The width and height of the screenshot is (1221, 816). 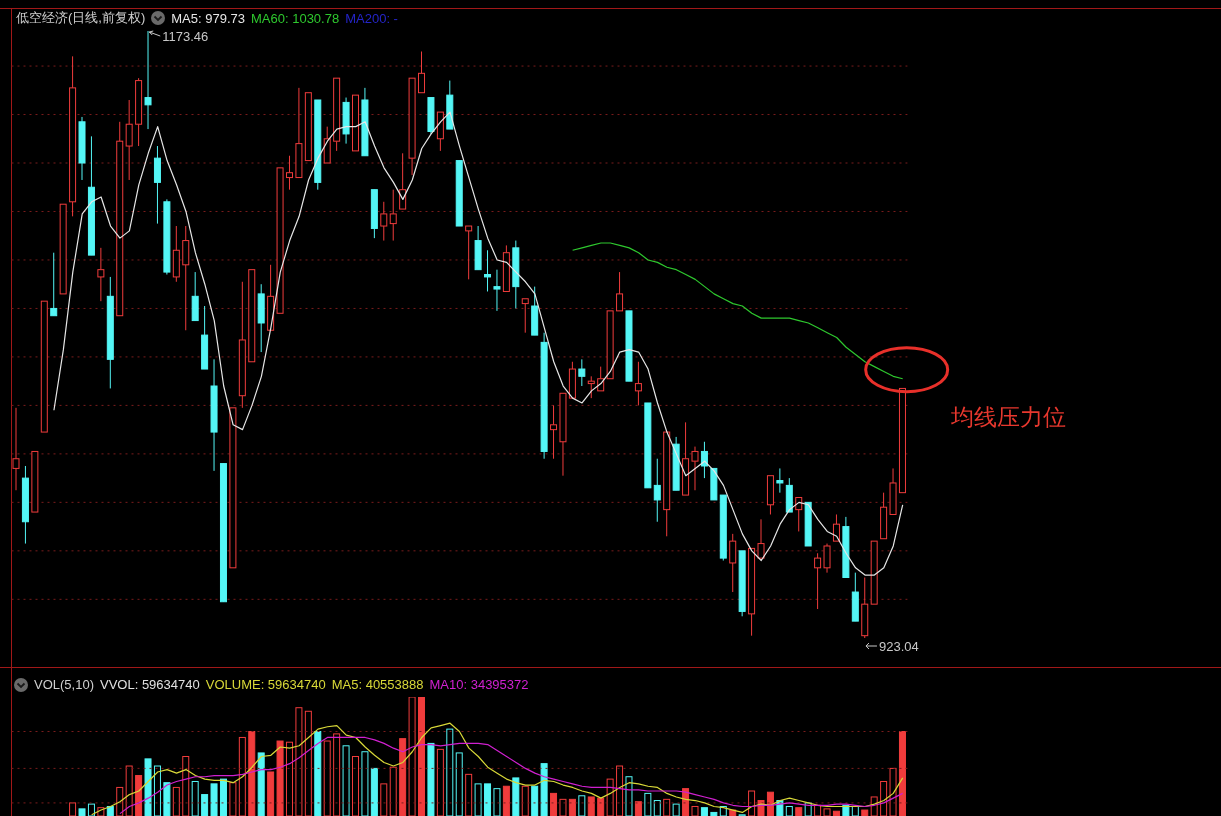 What do you see at coordinates (377, 684) in the screenshot?
I see `text: MA5: 40553888` at bounding box center [377, 684].